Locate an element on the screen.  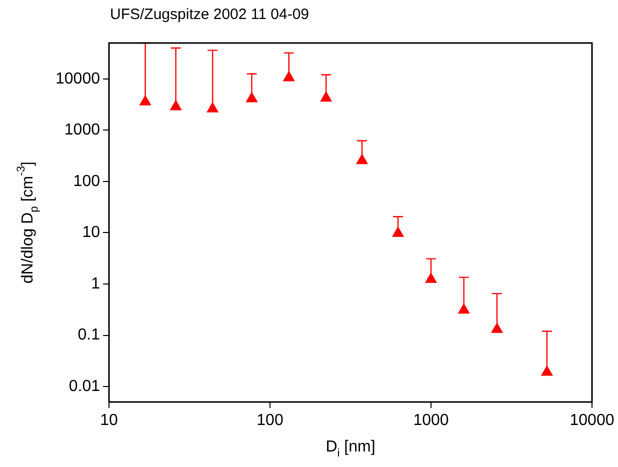
y-tick-label: 1 is located at coordinates (95, 283).